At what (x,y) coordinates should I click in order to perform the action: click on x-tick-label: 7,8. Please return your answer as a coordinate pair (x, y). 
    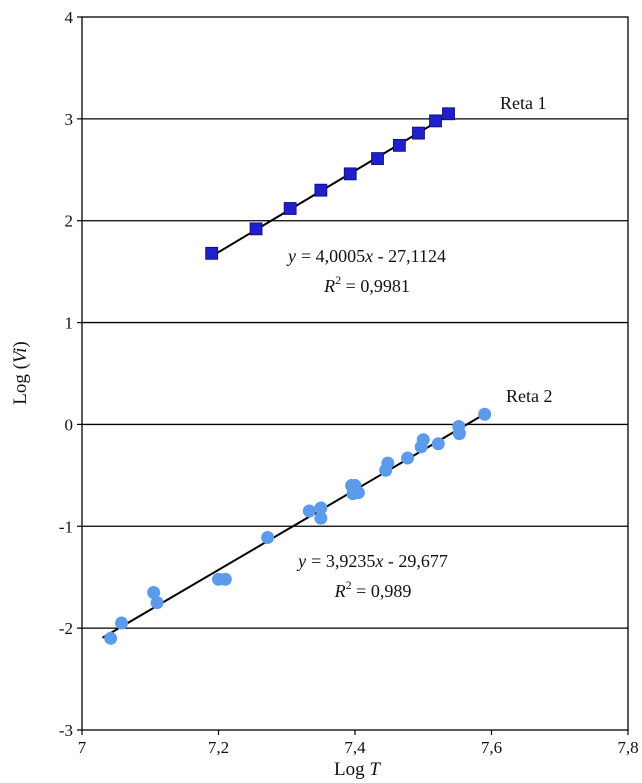
    Looking at the image, I should click on (627, 747).